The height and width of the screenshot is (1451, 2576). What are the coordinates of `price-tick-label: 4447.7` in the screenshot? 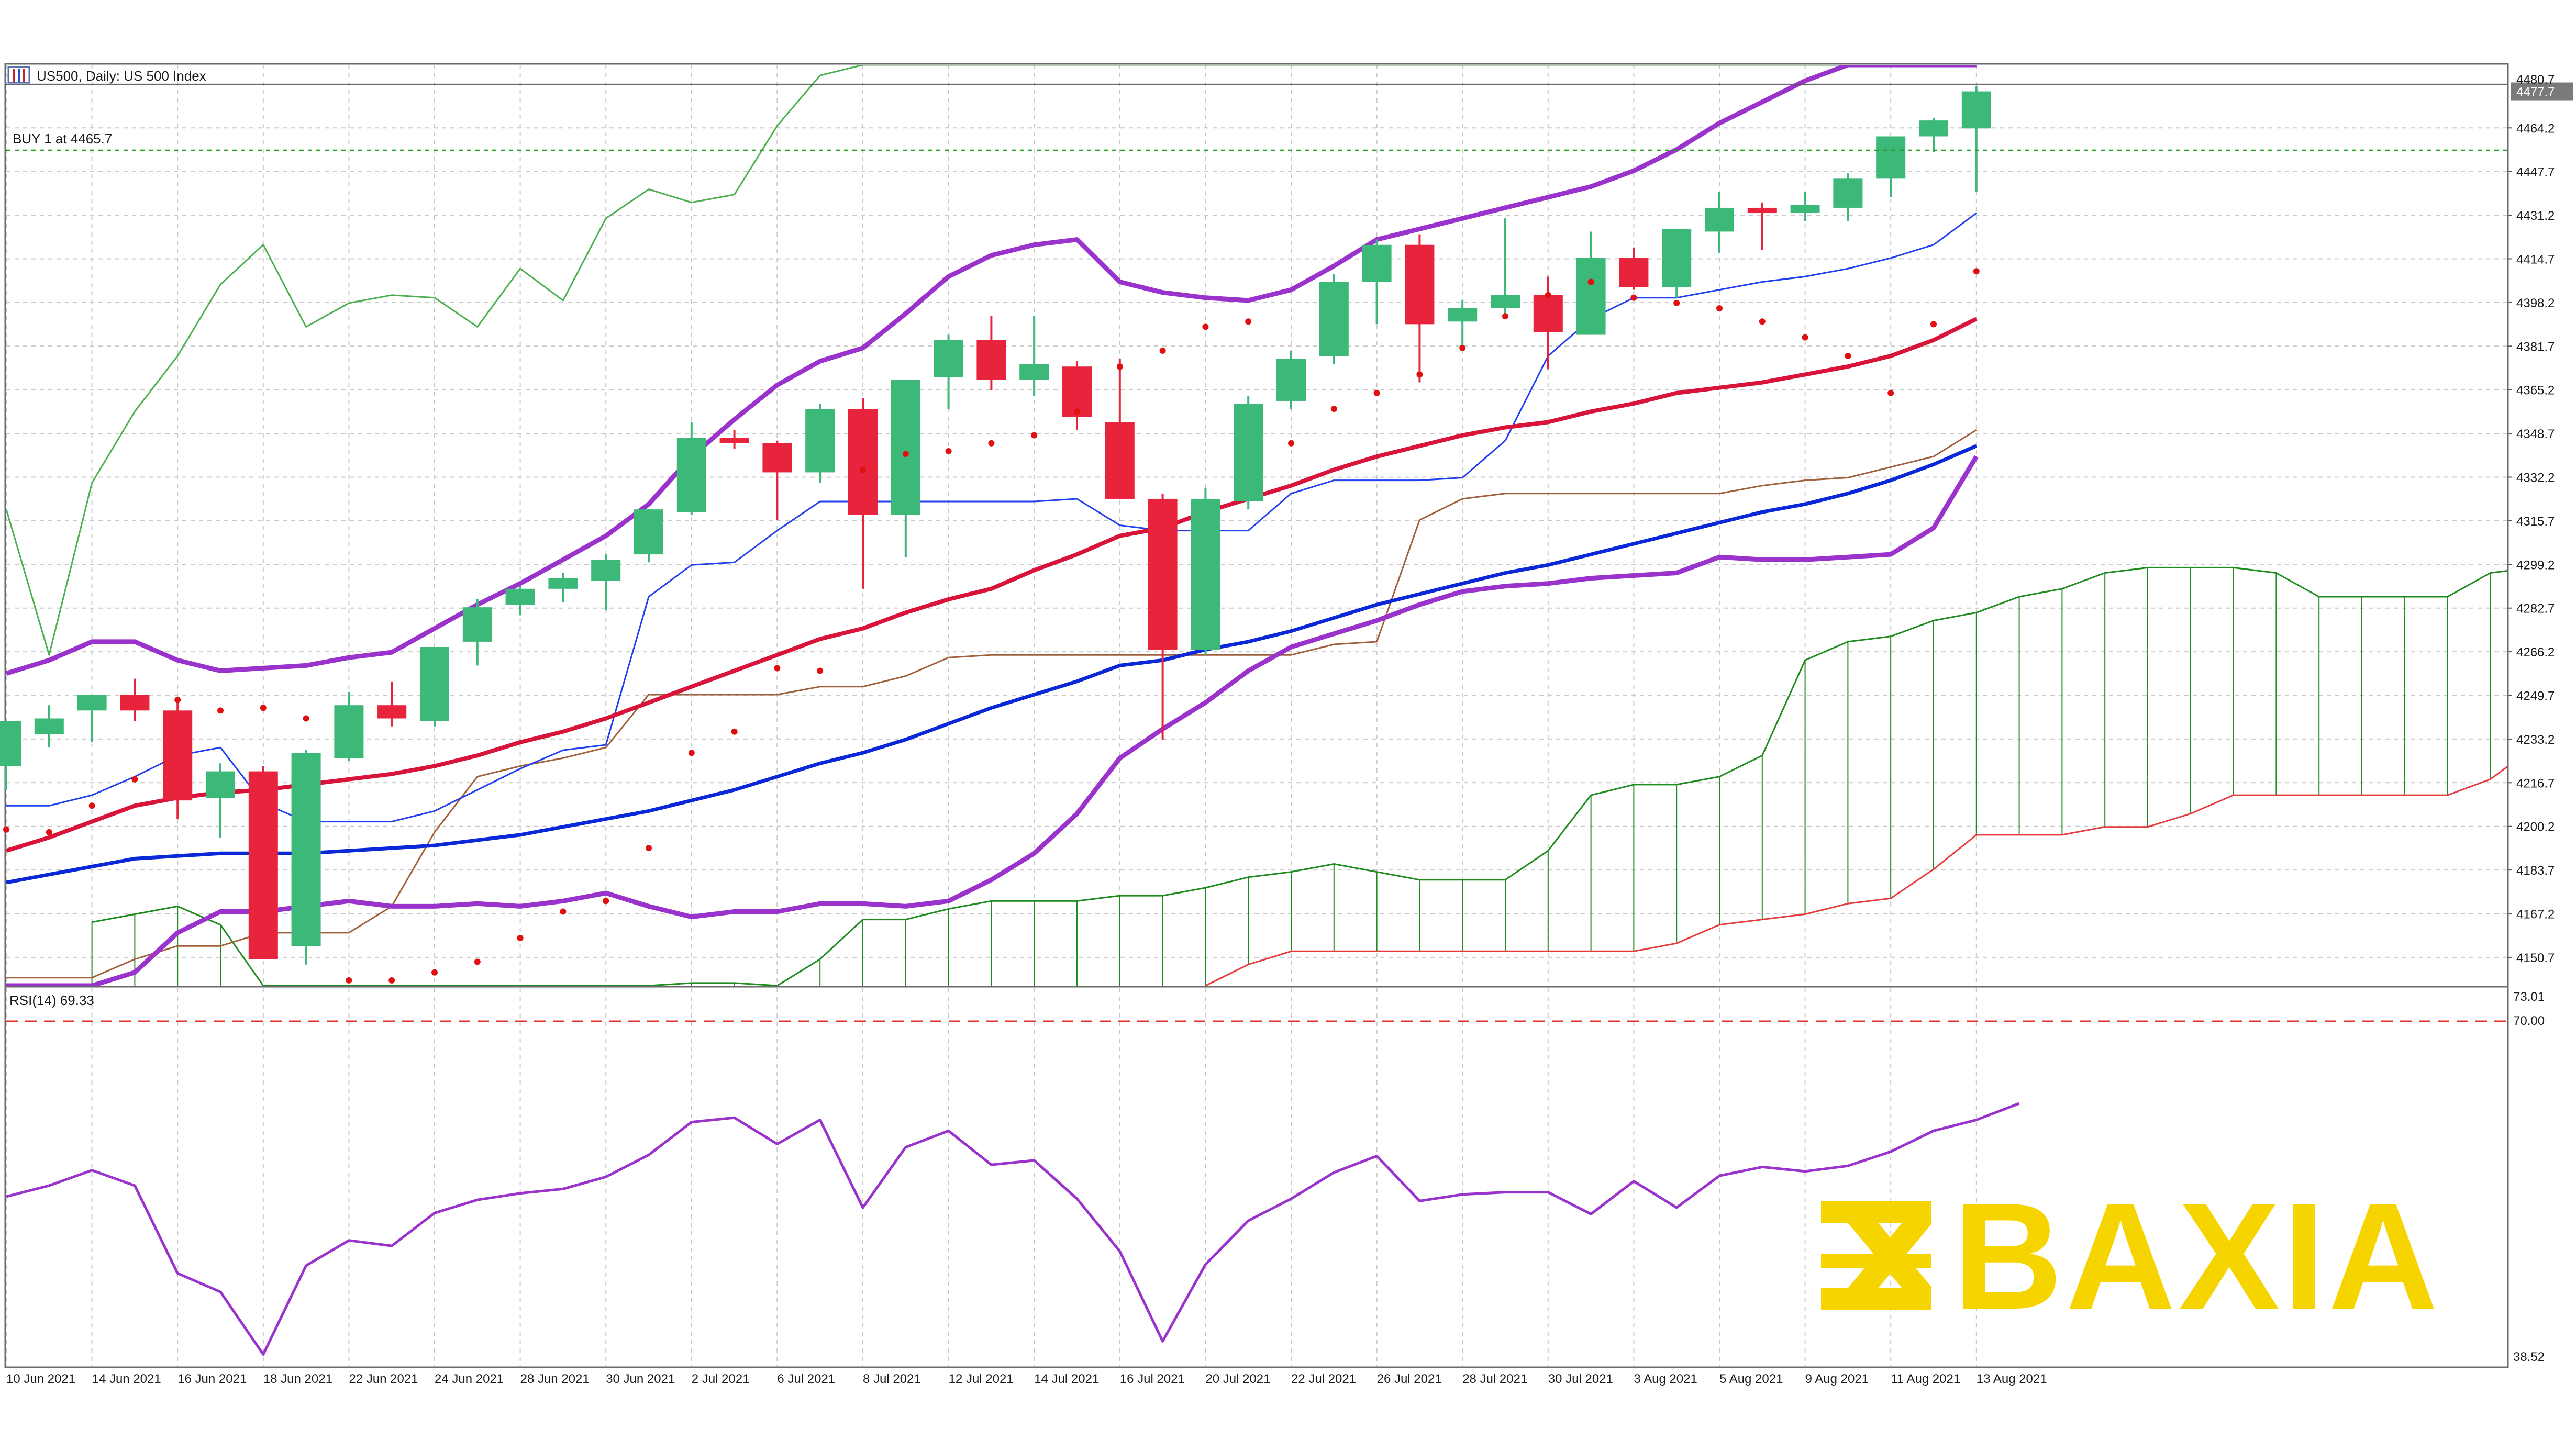 It's located at (2535, 173).